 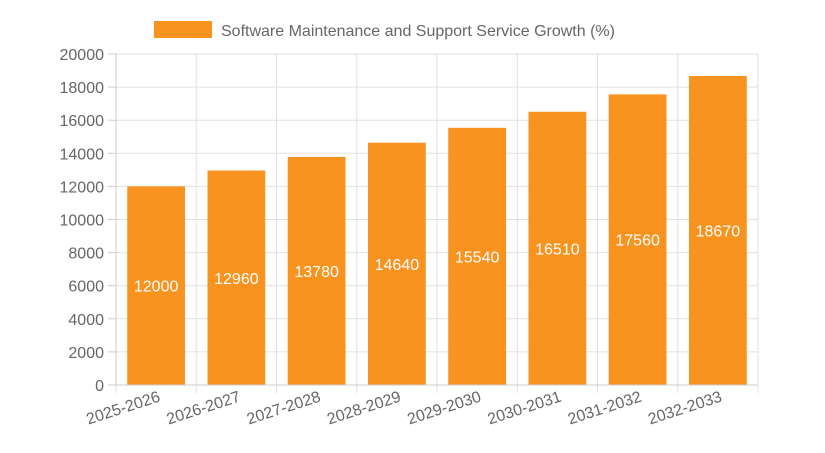 I want to click on data-label-2032-2033: 18670, so click(x=718, y=232).